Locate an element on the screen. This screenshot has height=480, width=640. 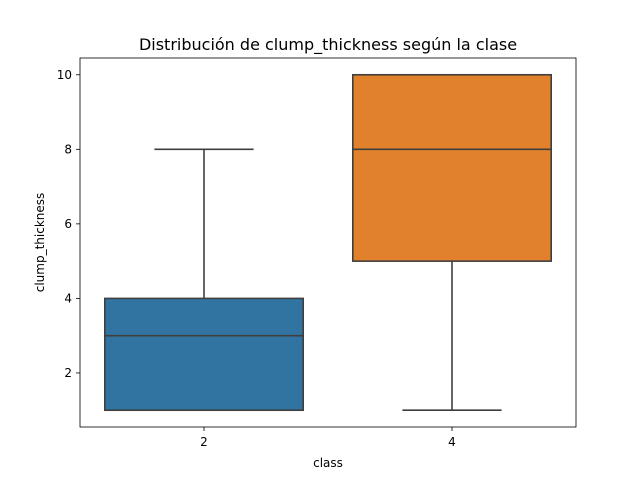
x-tick-label: 4 is located at coordinates (452, 442).